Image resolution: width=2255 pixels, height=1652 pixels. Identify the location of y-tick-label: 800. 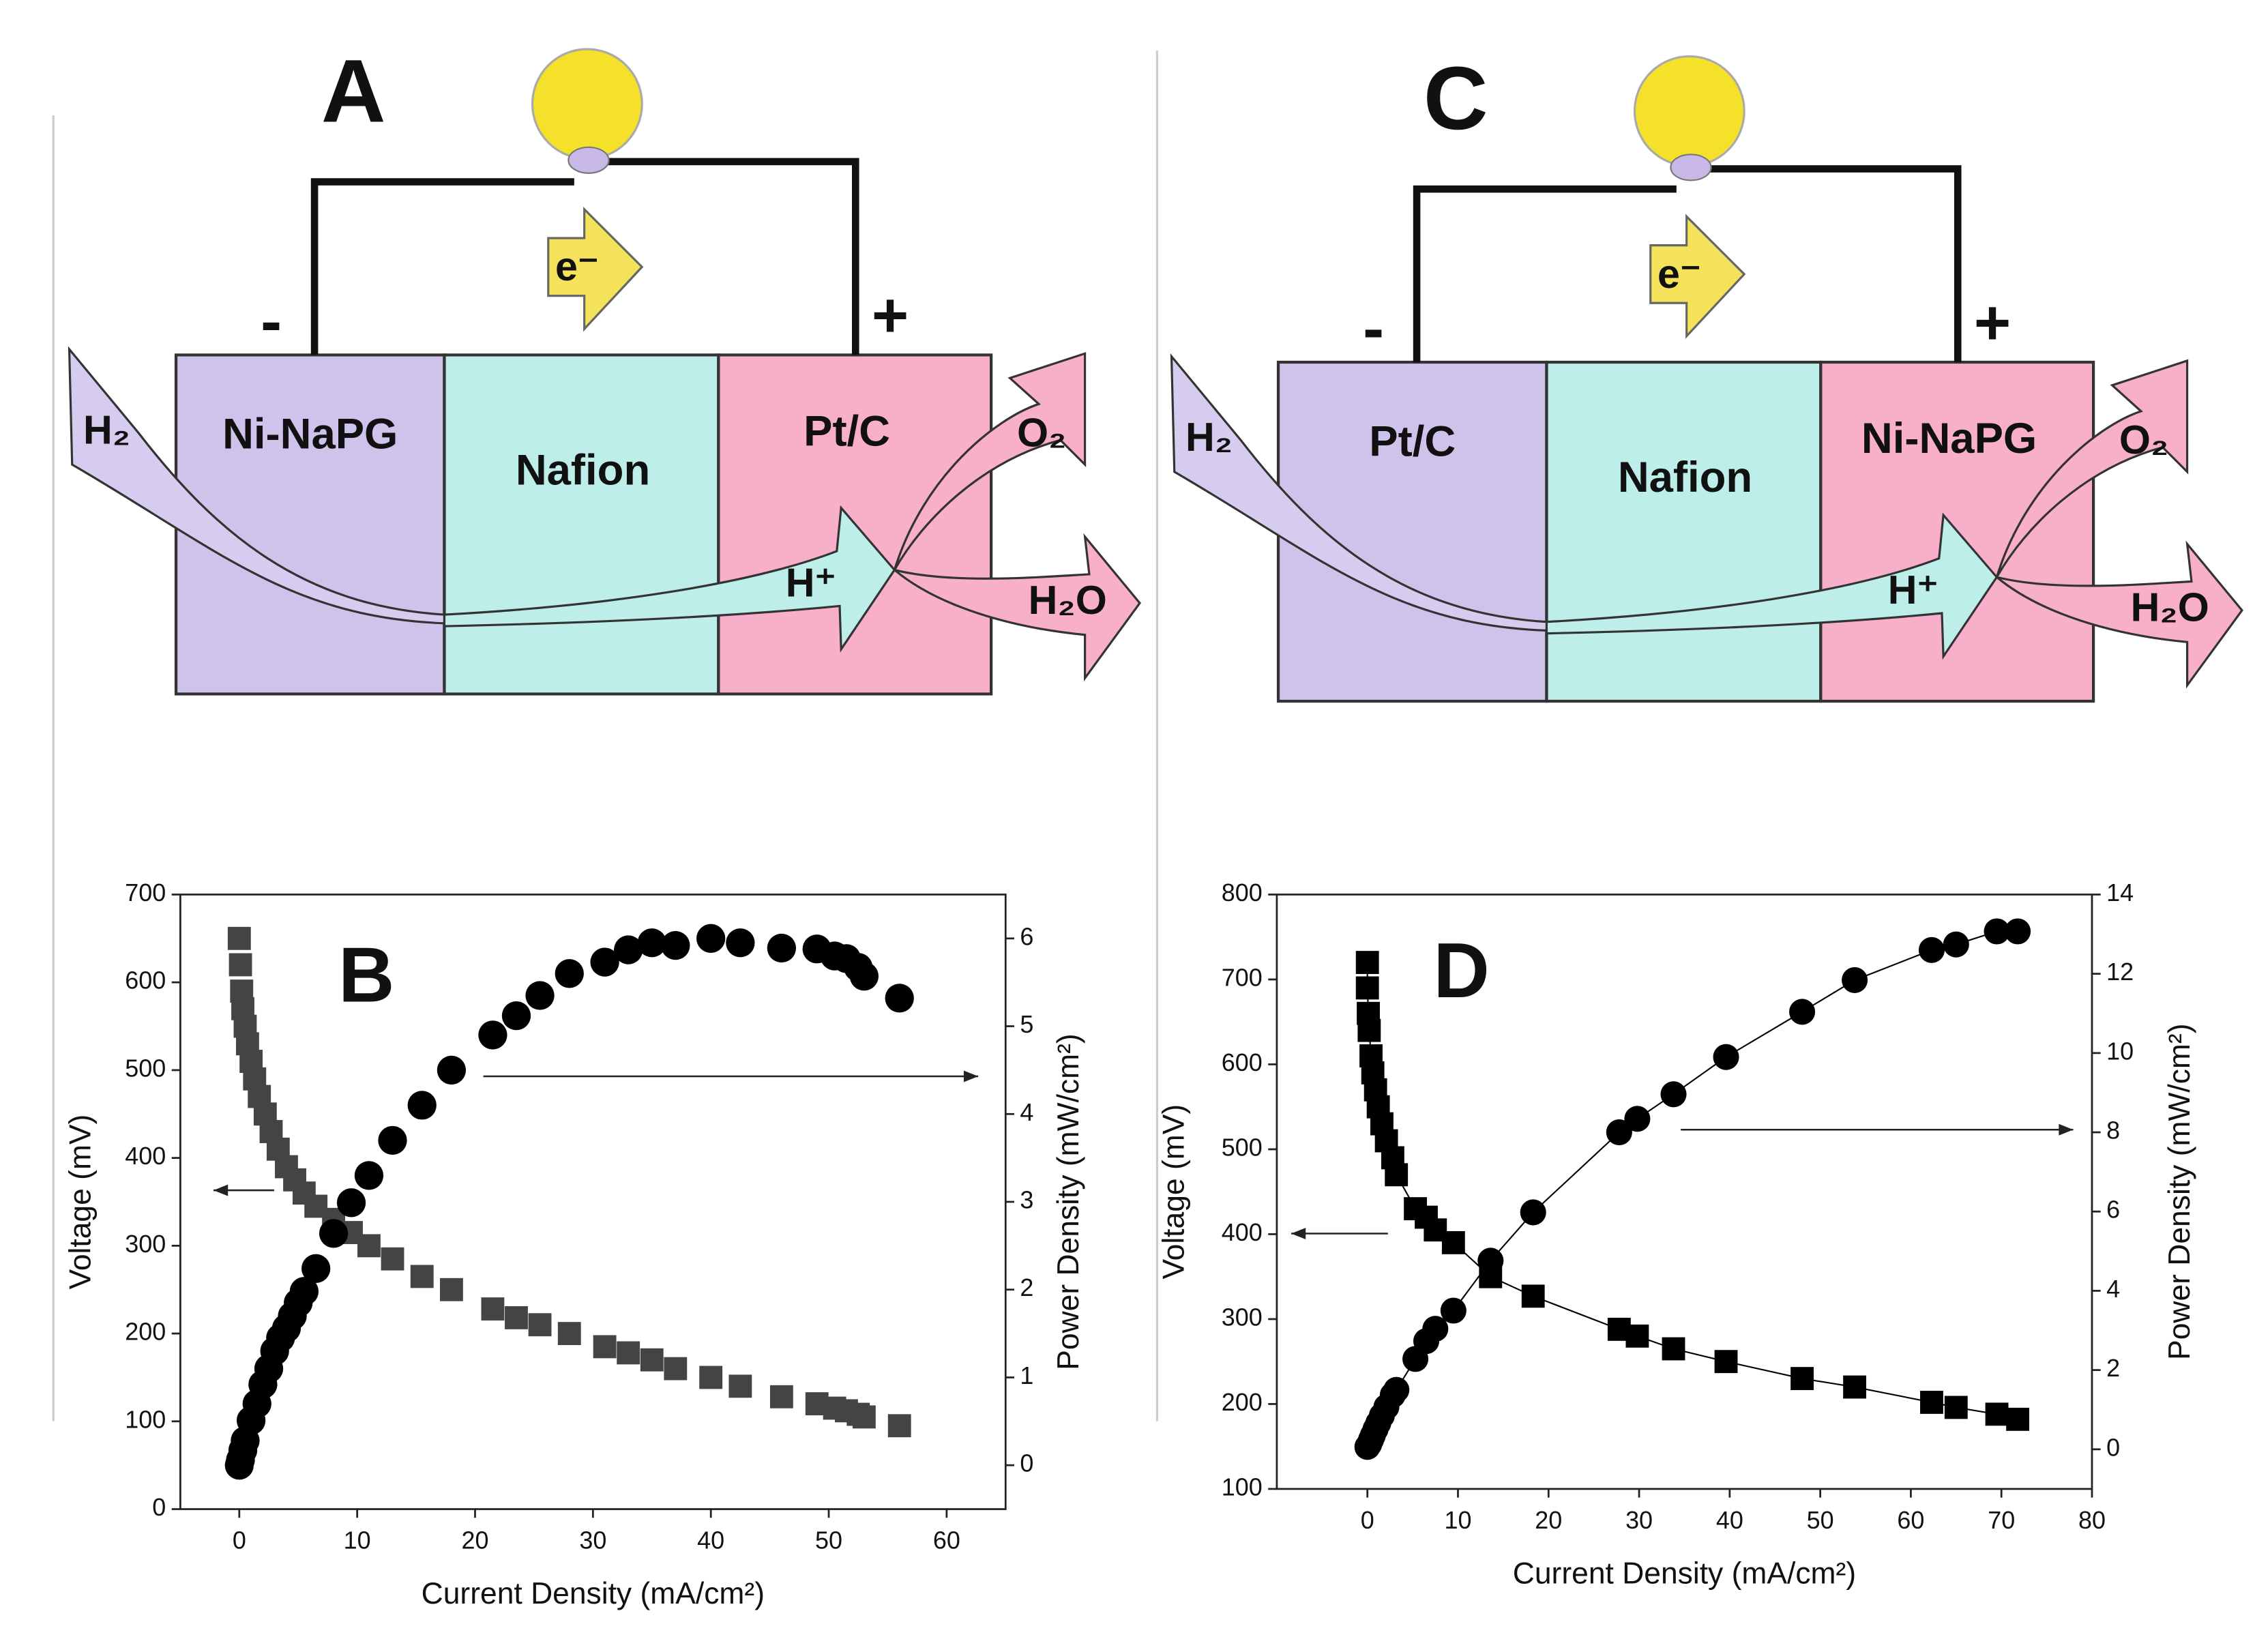
(1242, 892).